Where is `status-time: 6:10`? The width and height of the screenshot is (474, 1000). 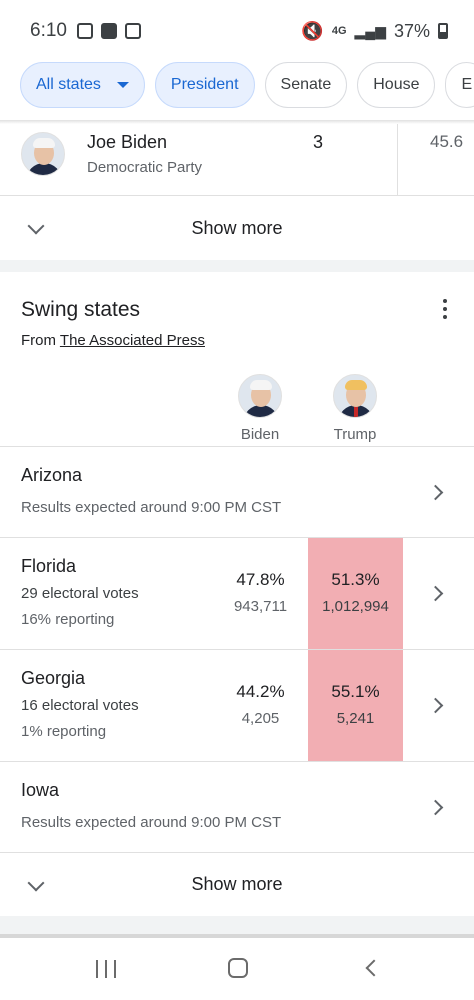
status-time: 6:10 is located at coordinates (48, 30).